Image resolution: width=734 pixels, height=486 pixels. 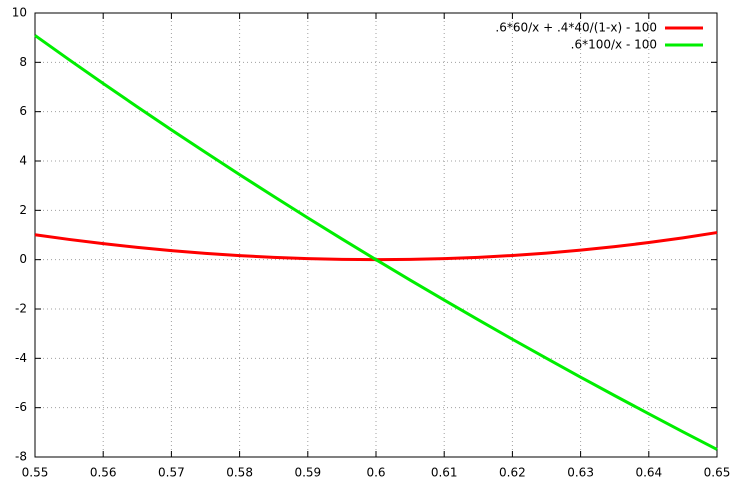 I want to click on x-tick-label: 0.62, so click(x=512, y=473).